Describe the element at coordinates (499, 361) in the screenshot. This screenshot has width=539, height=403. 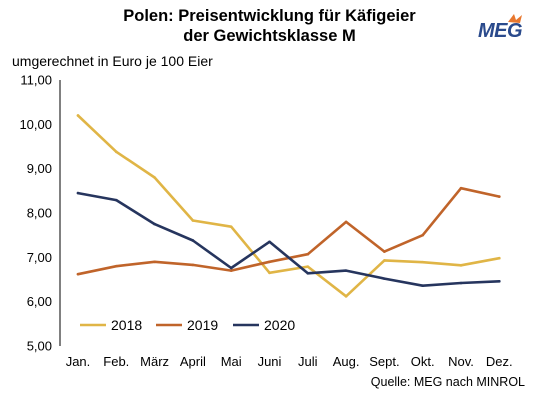
I see `x-tick-label: Dez.` at that location.